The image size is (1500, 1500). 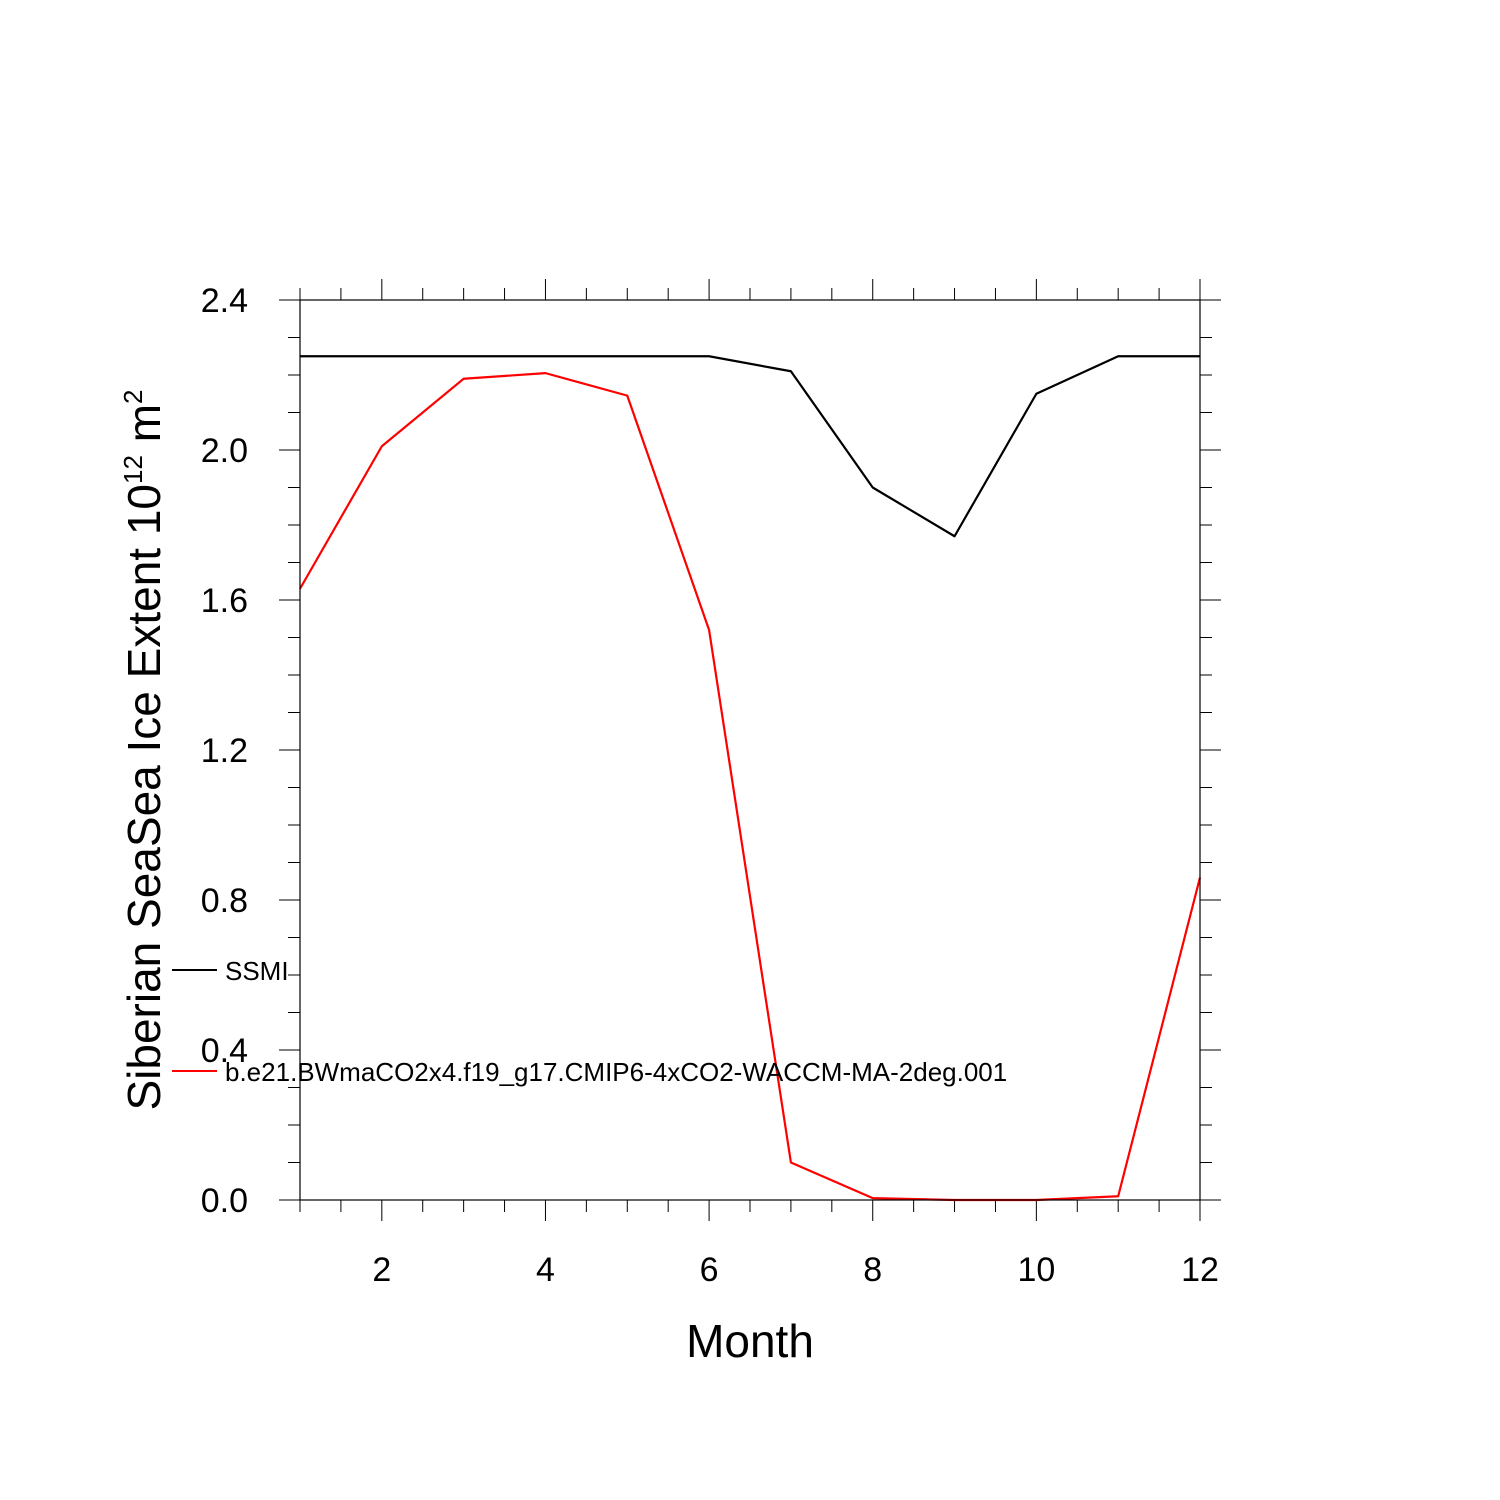 What do you see at coordinates (144, 749) in the screenshot?
I see `y-axis-title: Siberian SeaSea Ice Extent 1012 m2` at bounding box center [144, 749].